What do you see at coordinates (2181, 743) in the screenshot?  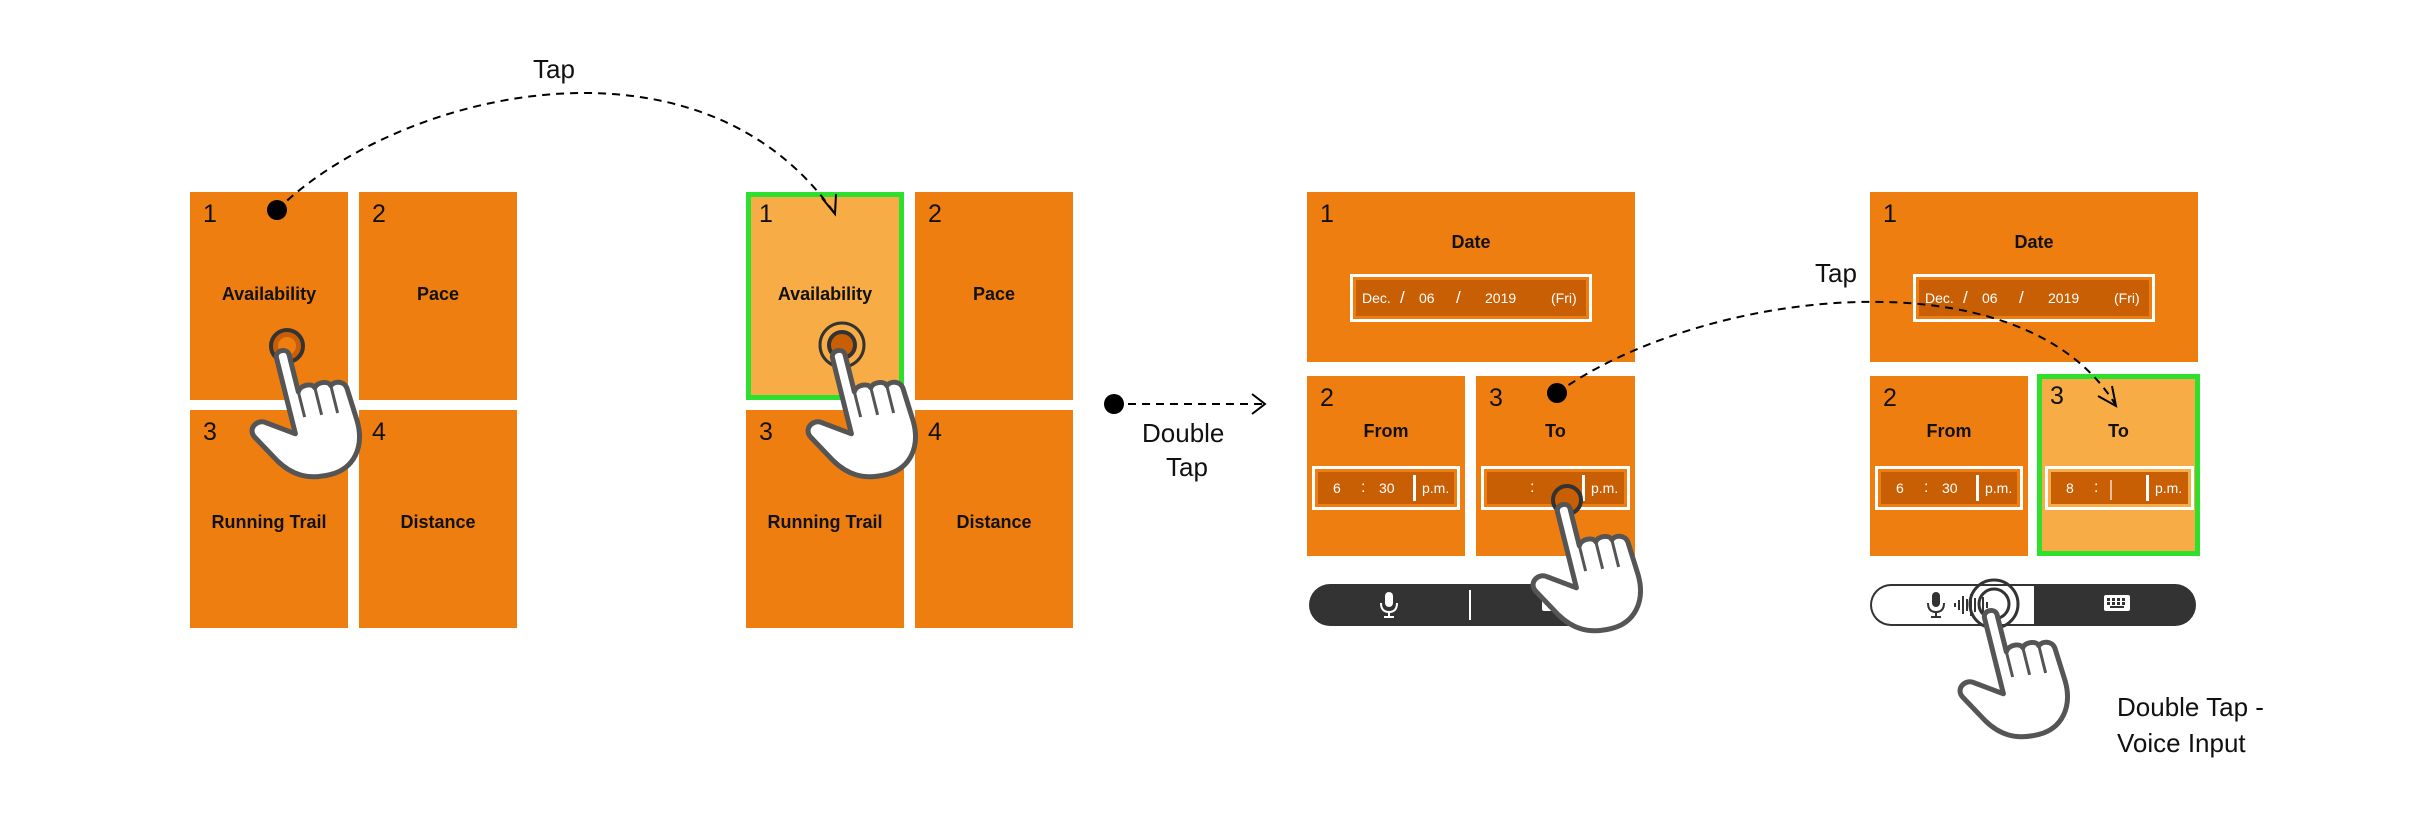 I see `voice-input-caption-line2: Voice Input` at bounding box center [2181, 743].